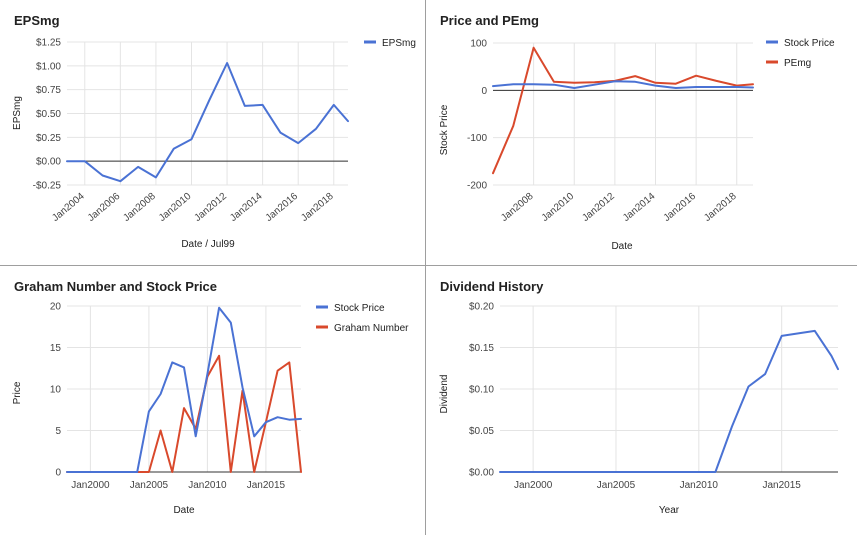 The height and width of the screenshot is (535, 857). Describe the element at coordinates (104, 207) in the screenshot. I see `x-tick-label: Jan2006` at that location.